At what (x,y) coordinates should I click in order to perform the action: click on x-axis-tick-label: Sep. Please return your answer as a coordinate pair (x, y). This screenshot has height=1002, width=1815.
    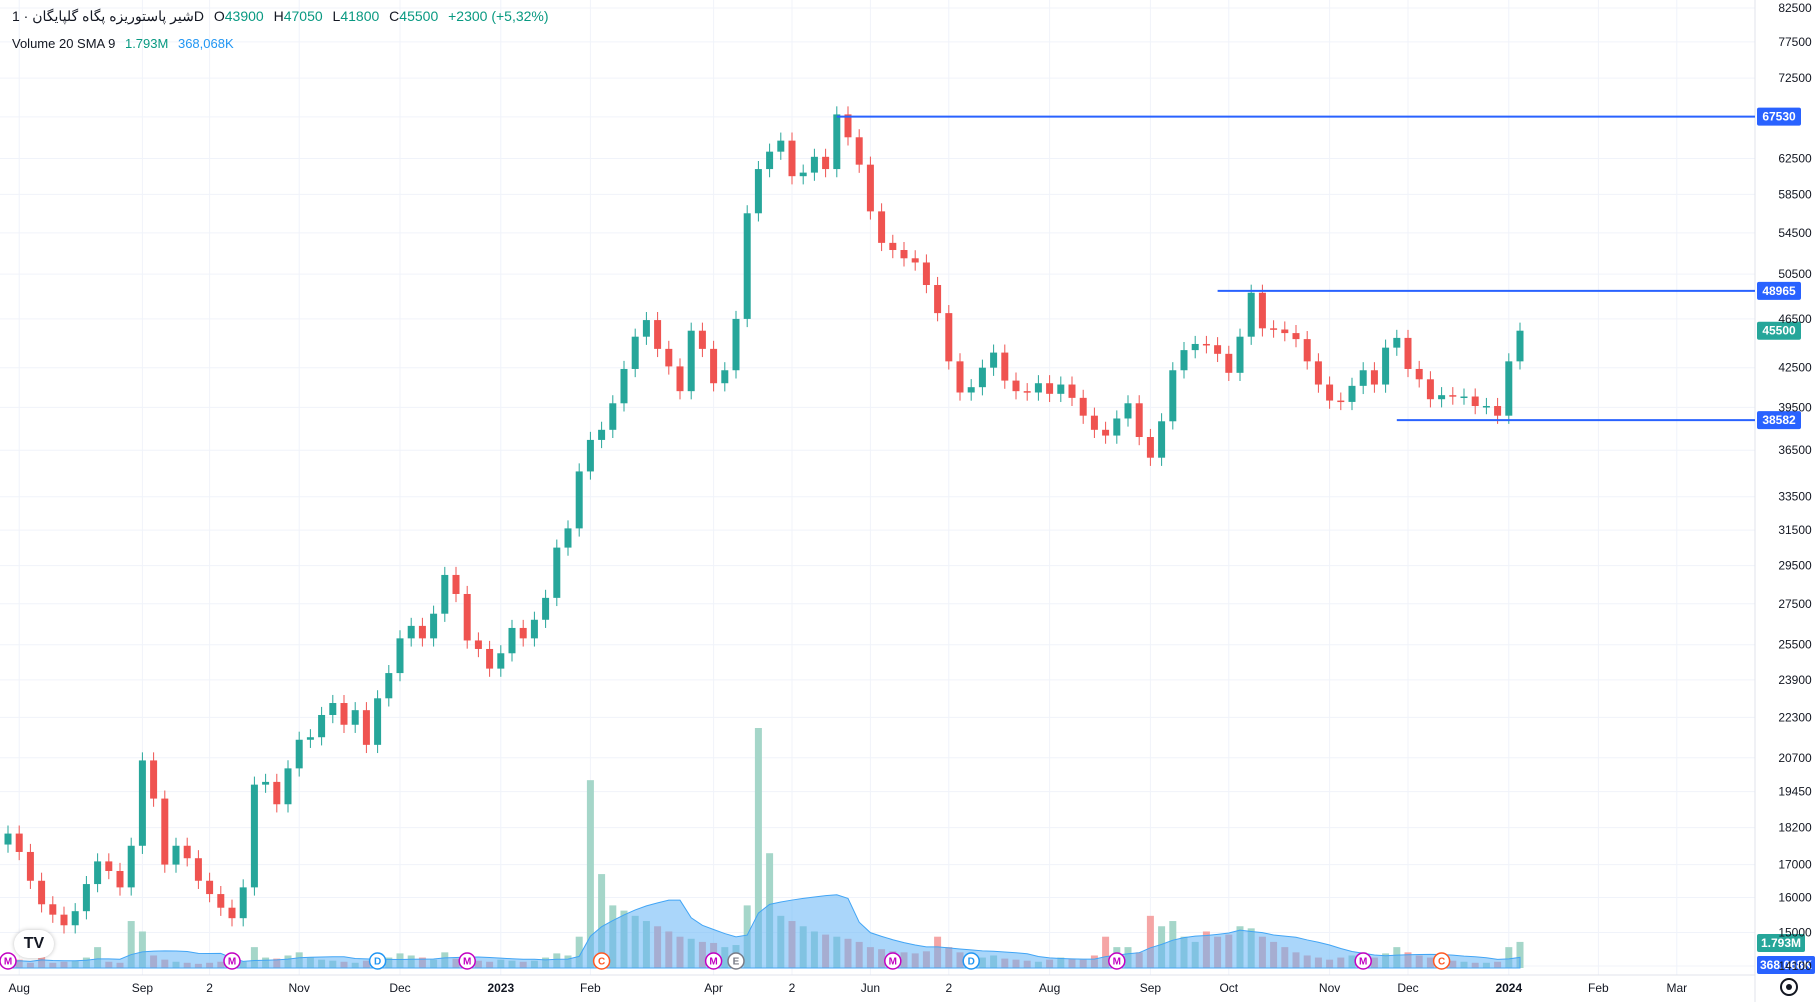
    Looking at the image, I should click on (1151, 988).